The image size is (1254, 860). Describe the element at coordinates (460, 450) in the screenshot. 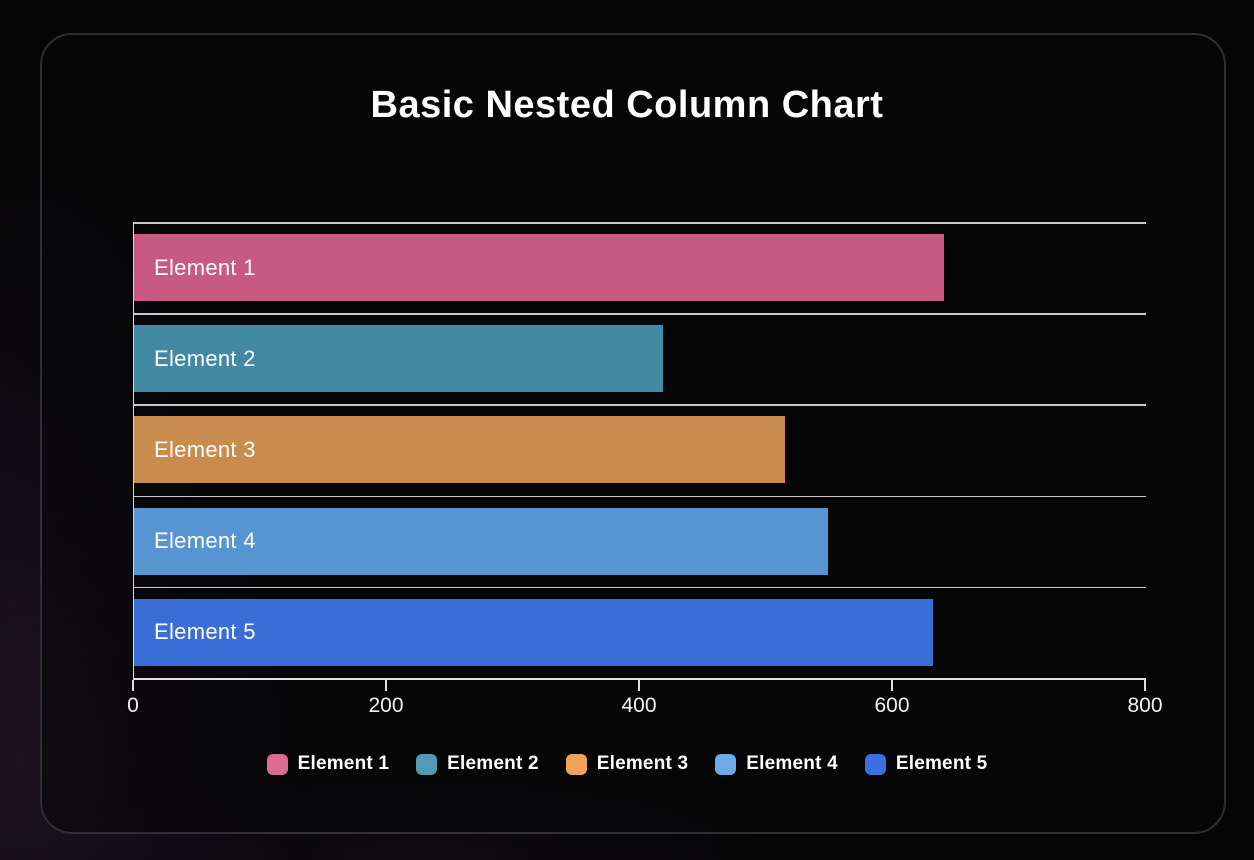

I see `bar-element-3: Element 3` at that location.